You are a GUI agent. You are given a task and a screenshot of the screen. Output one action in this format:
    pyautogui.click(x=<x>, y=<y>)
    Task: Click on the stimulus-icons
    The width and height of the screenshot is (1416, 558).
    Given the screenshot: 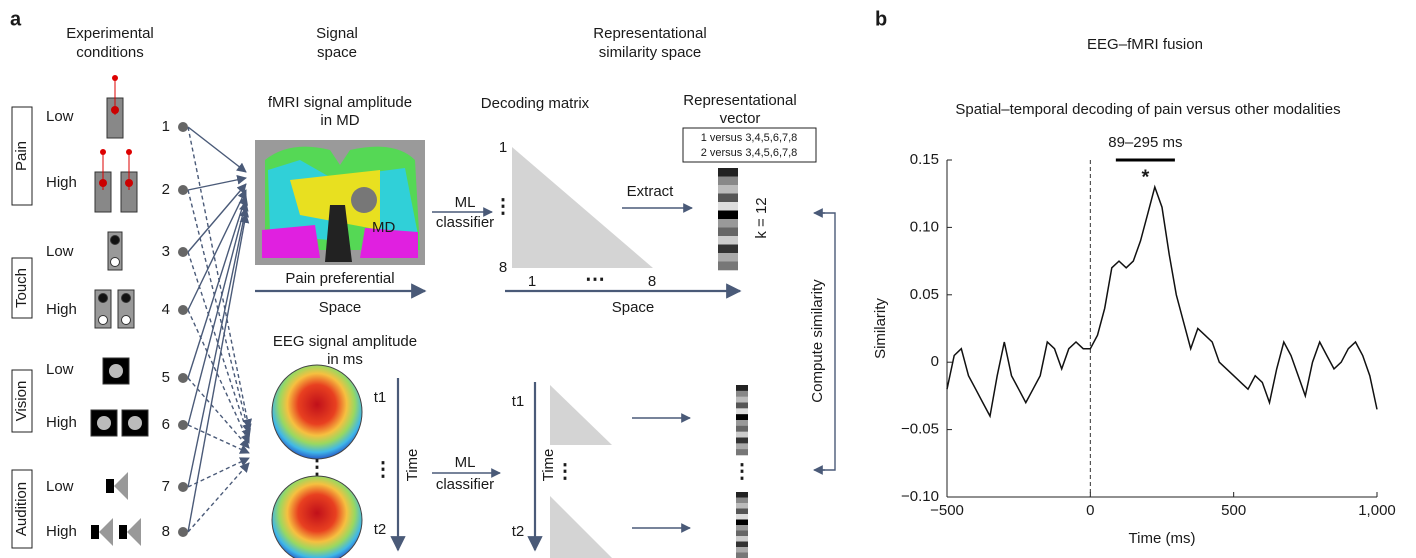 What is the action you would take?
    pyautogui.click(x=119, y=310)
    